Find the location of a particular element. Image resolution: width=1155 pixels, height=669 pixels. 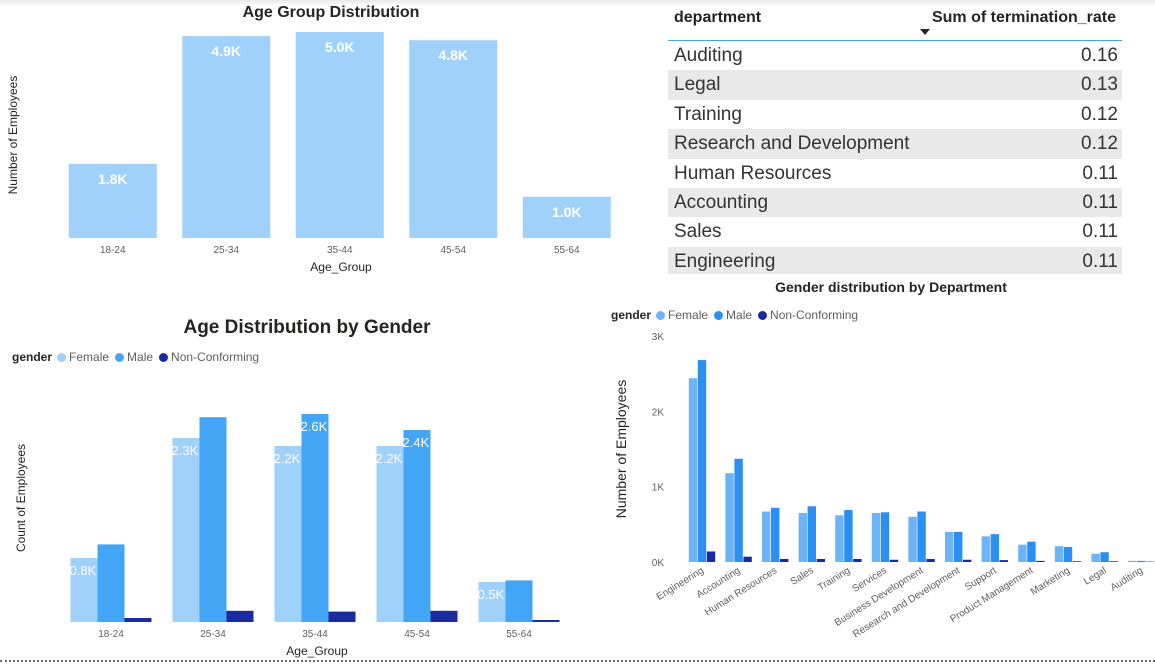

legend-label: Male is located at coordinates (739, 315).